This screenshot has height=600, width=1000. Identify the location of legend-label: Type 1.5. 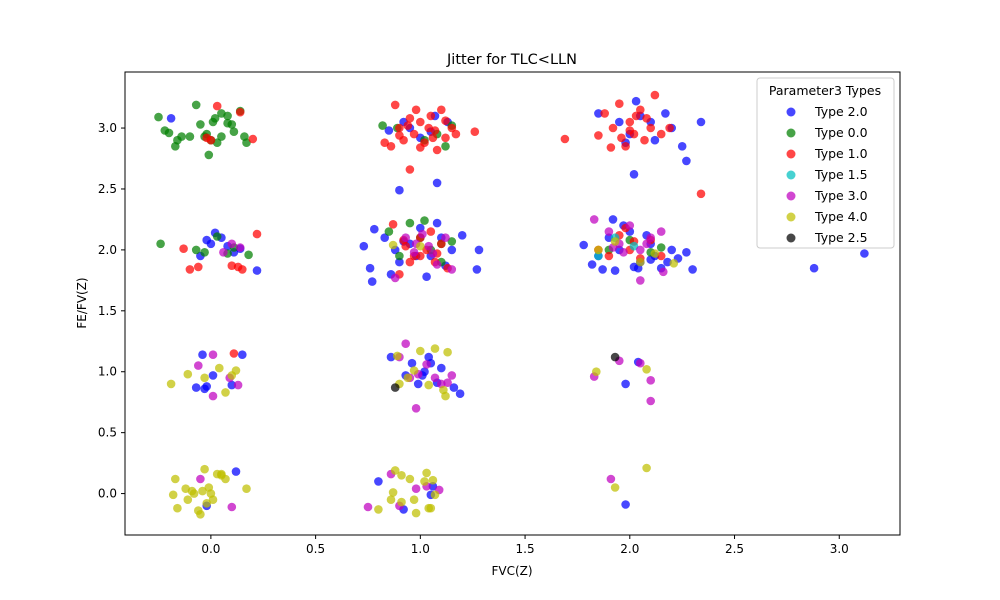
(841, 174).